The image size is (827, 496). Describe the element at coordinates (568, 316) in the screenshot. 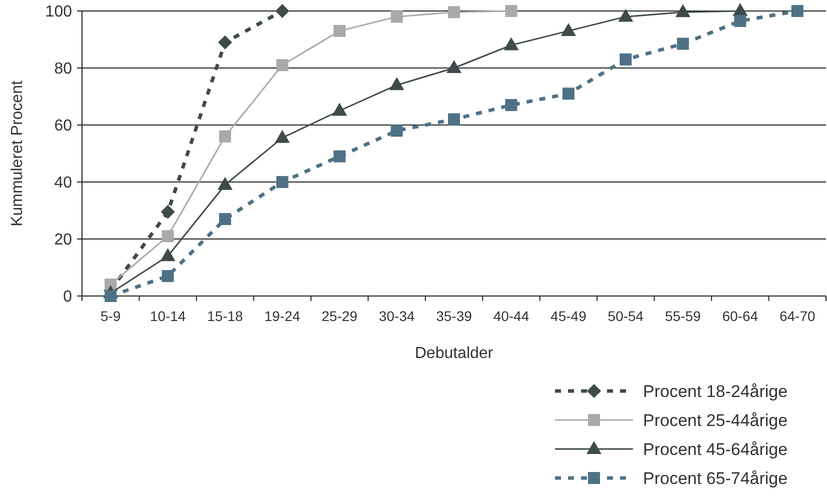

I see `x-tick-label: 45-49` at that location.